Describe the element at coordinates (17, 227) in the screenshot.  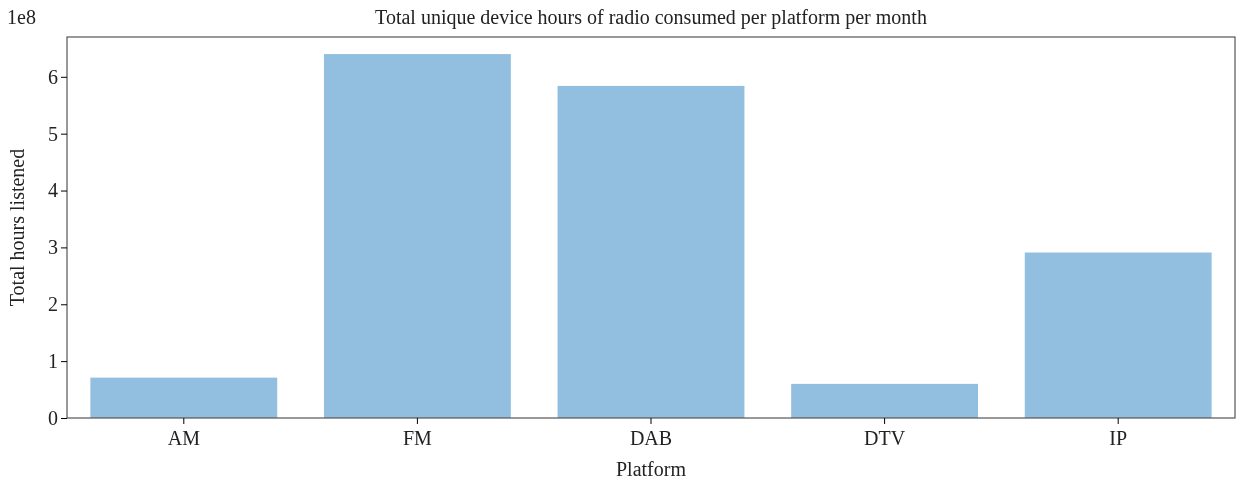
I see `y-axis-title: Total hours listened` at that location.